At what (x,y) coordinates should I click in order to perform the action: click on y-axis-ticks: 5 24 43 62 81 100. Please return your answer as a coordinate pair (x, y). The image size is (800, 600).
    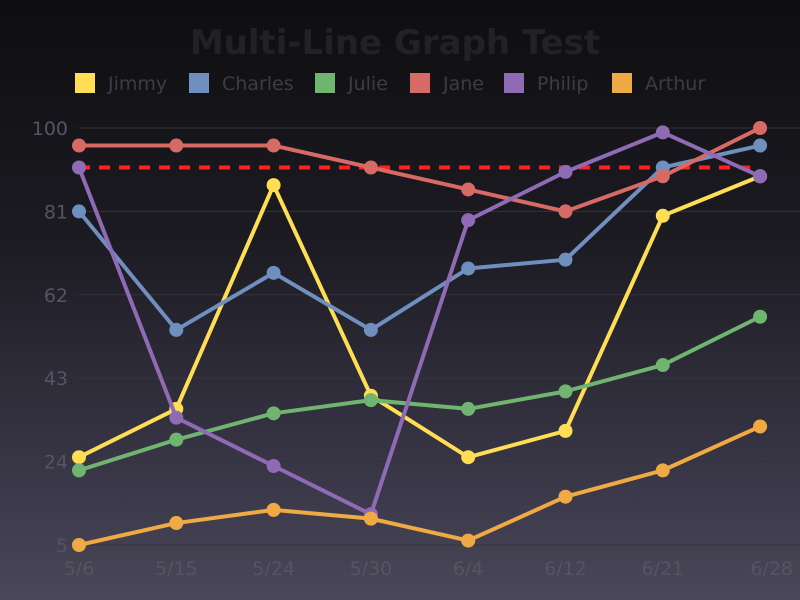
    Looking at the image, I should click on (50, 337).